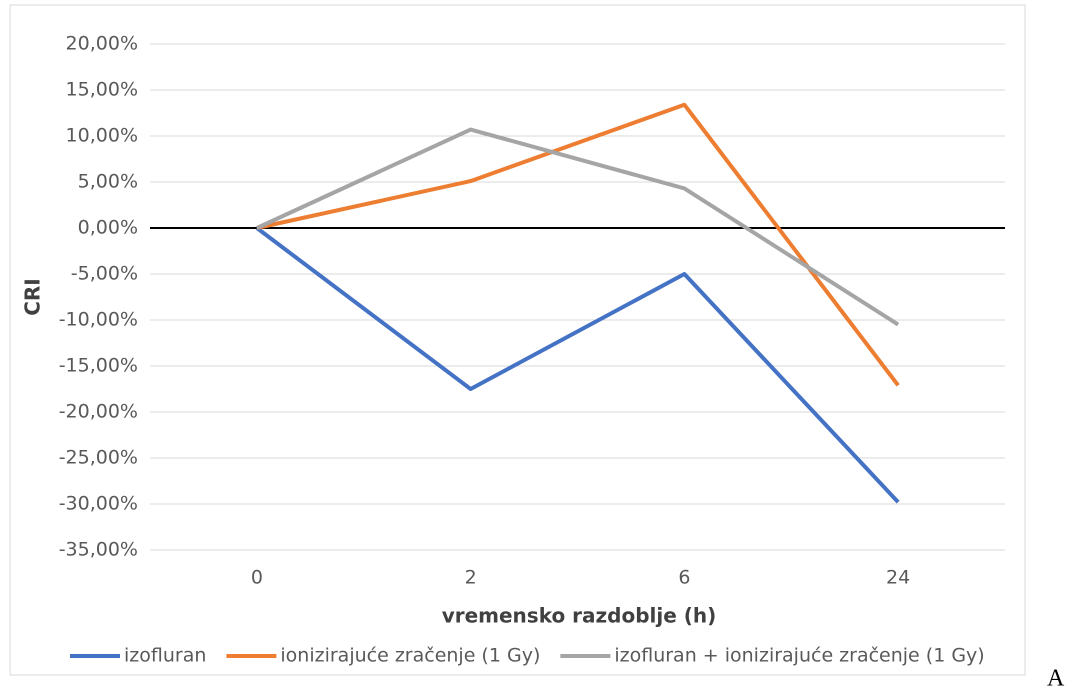 This screenshot has width=1070, height=693. What do you see at coordinates (33, 297) in the screenshot?
I see `y-axis-title: CRI` at bounding box center [33, 297].